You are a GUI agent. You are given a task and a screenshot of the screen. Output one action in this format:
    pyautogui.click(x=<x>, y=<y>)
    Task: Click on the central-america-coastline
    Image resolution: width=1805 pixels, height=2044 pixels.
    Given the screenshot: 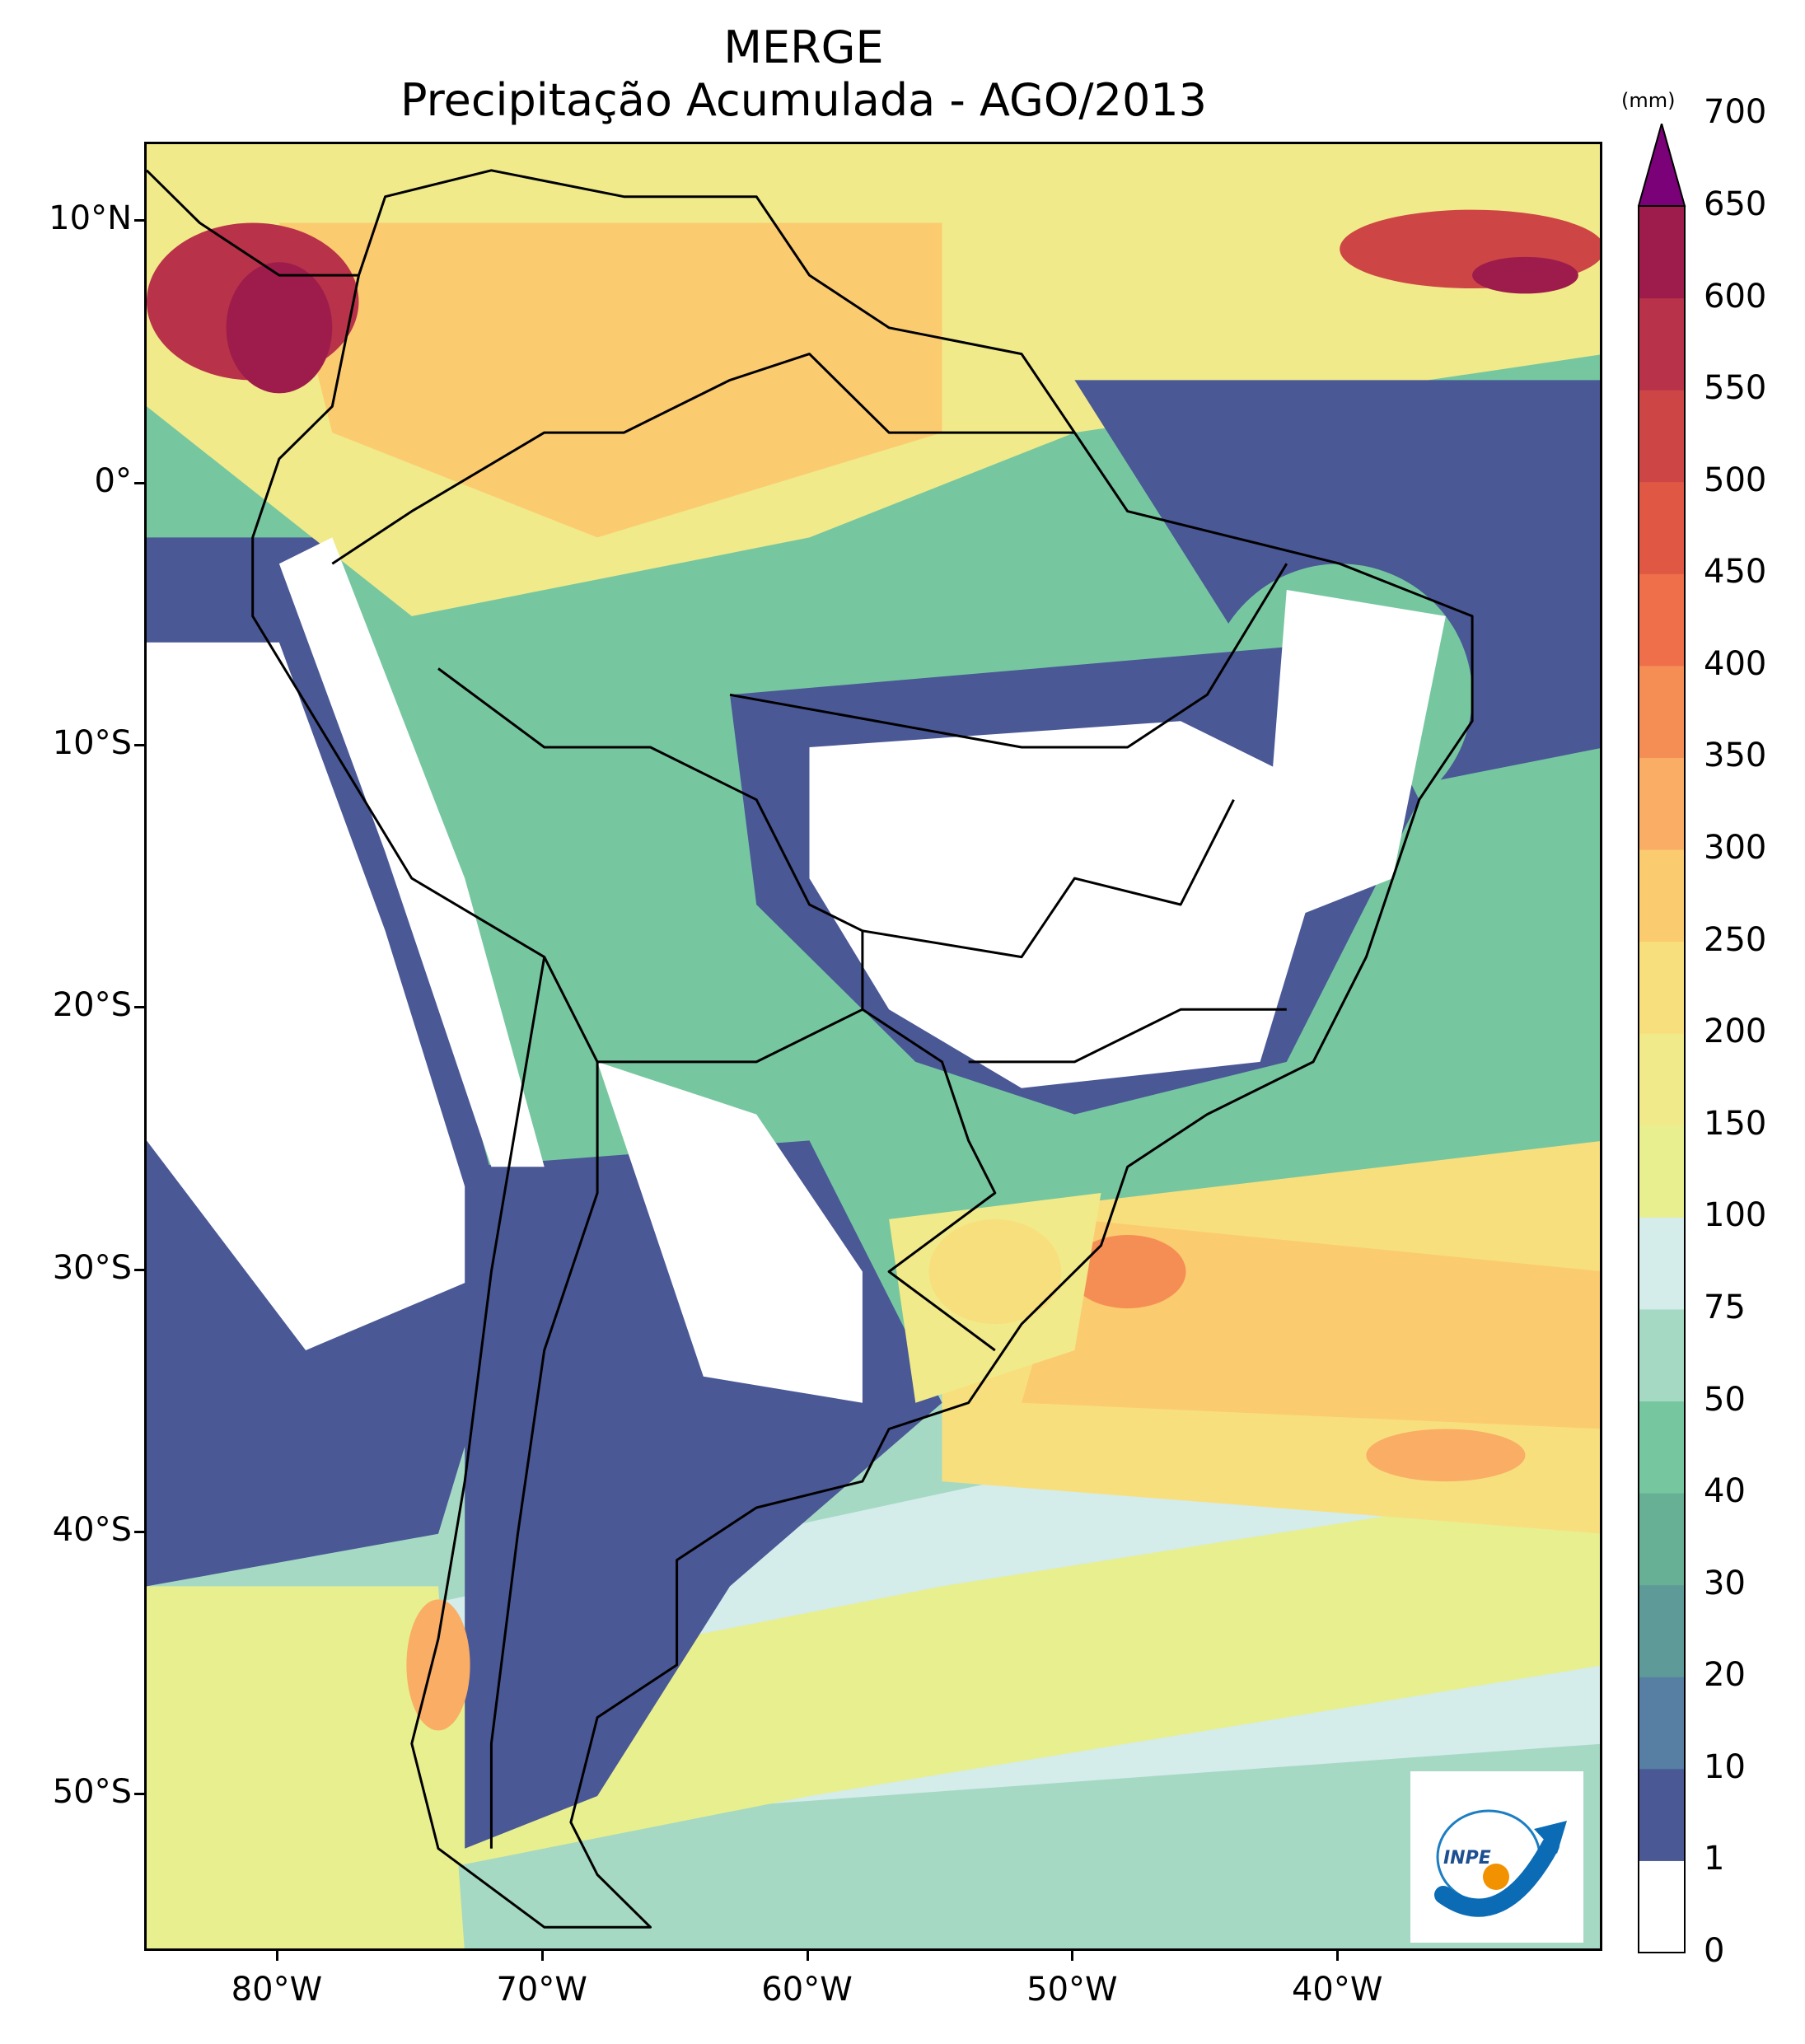 What is the action you would take?
    pyautogui.click(x=253, y=223)
    